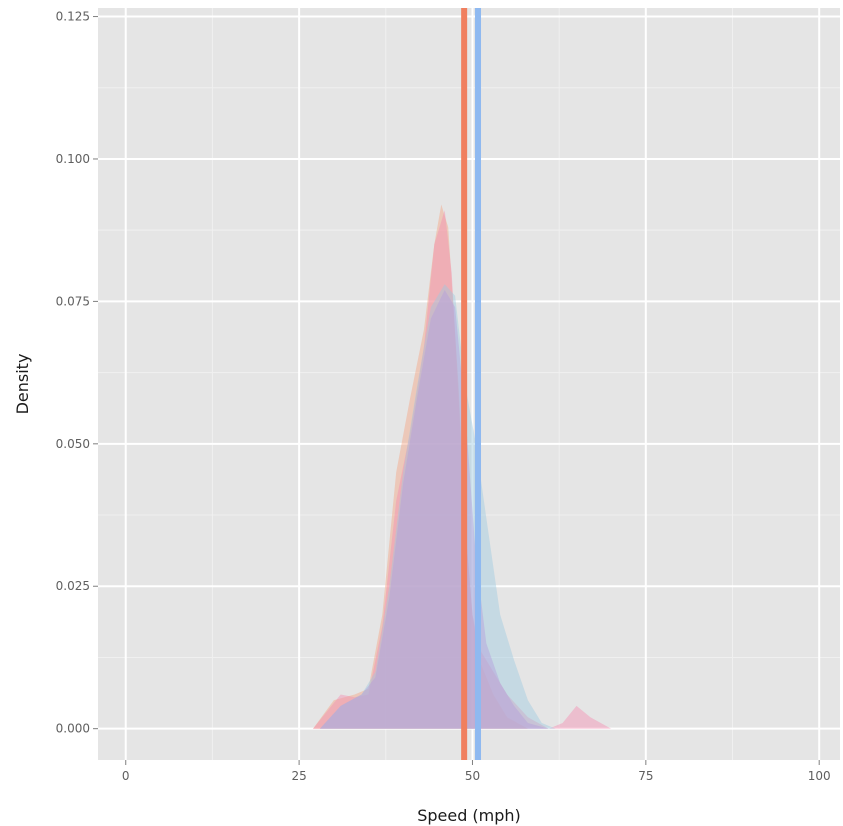 The height and width of the screenshot is (826, 843). Describe the element at coordinates (73, 586) in the screenshot. I see `y-tick-label: 0.025` at that location.